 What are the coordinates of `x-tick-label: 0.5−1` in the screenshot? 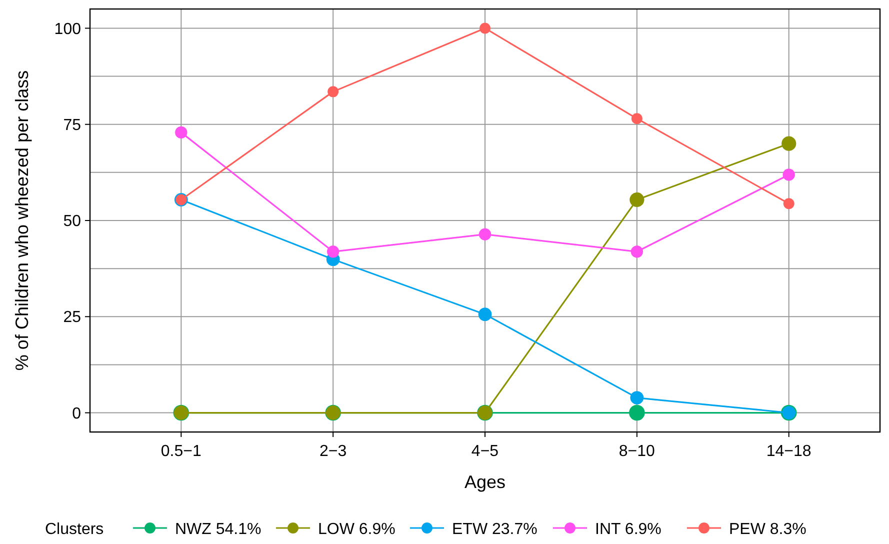 It's located at (181, 451).